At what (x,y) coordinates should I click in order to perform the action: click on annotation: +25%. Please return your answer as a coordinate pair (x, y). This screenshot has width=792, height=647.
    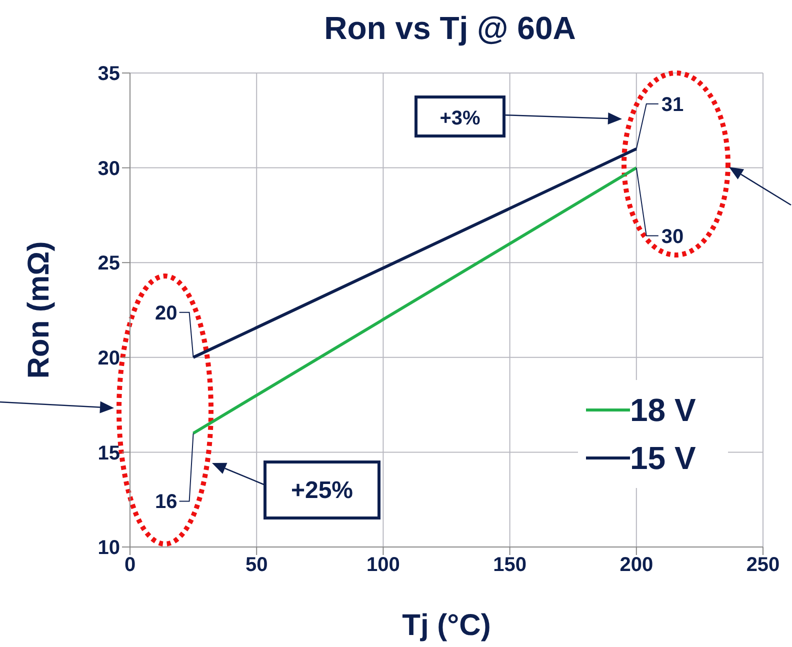
    Looking at the image, I should click on (322, 490).